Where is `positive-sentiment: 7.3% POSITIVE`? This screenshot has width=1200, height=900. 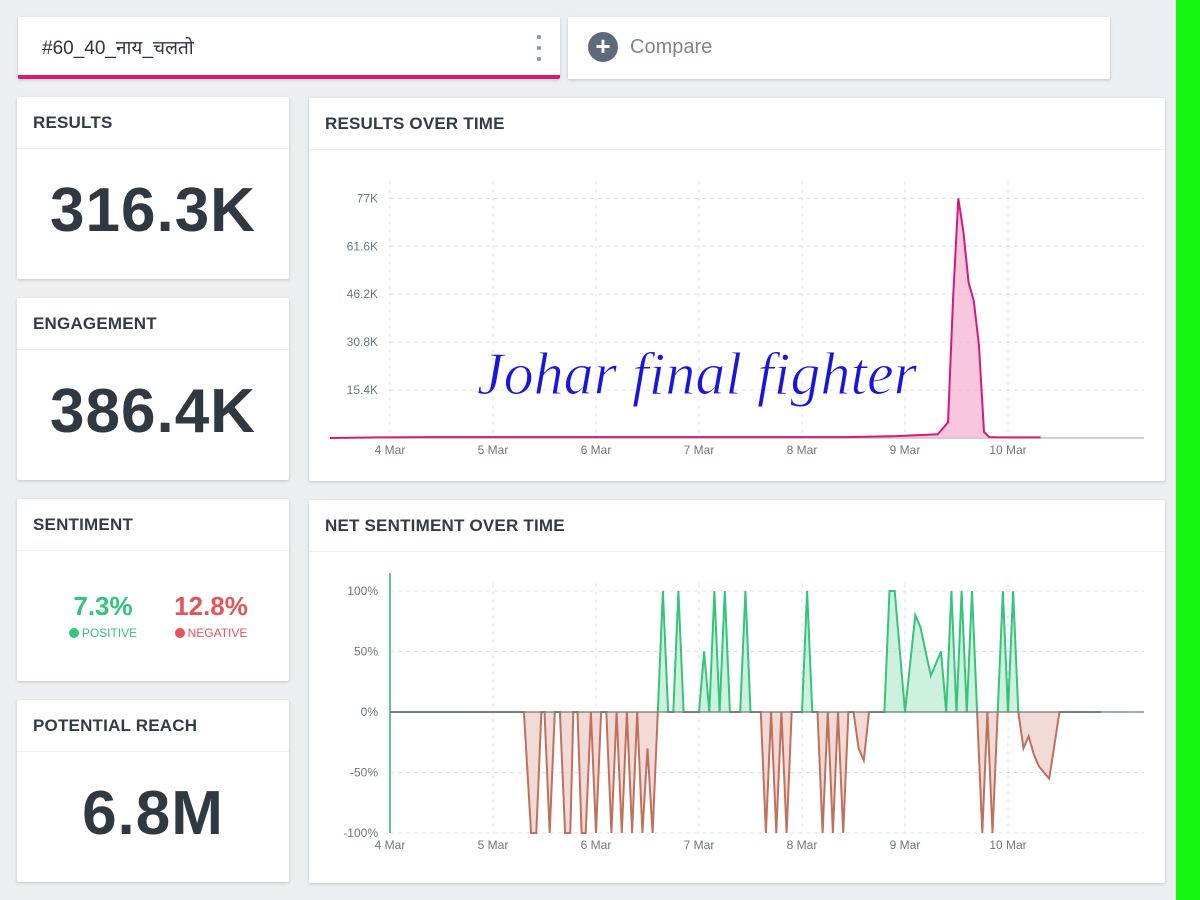 positive-sentiment: 7.3% POSITIVE is located at coordinates (103, 615).